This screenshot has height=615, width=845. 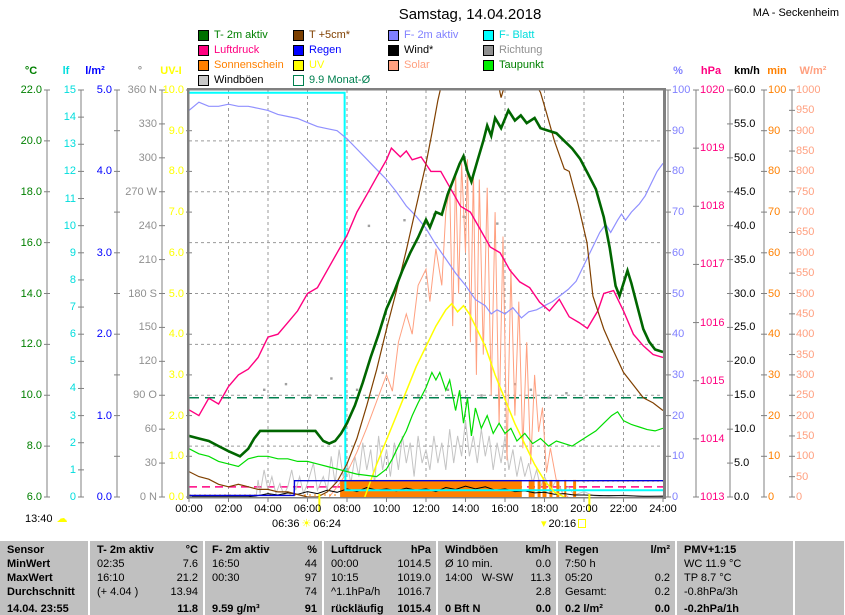 What do you see at coordinates (710, 550) in the screenshot?
I see `table-header-text: PMV+1:15` at bounding box center [710, 550].